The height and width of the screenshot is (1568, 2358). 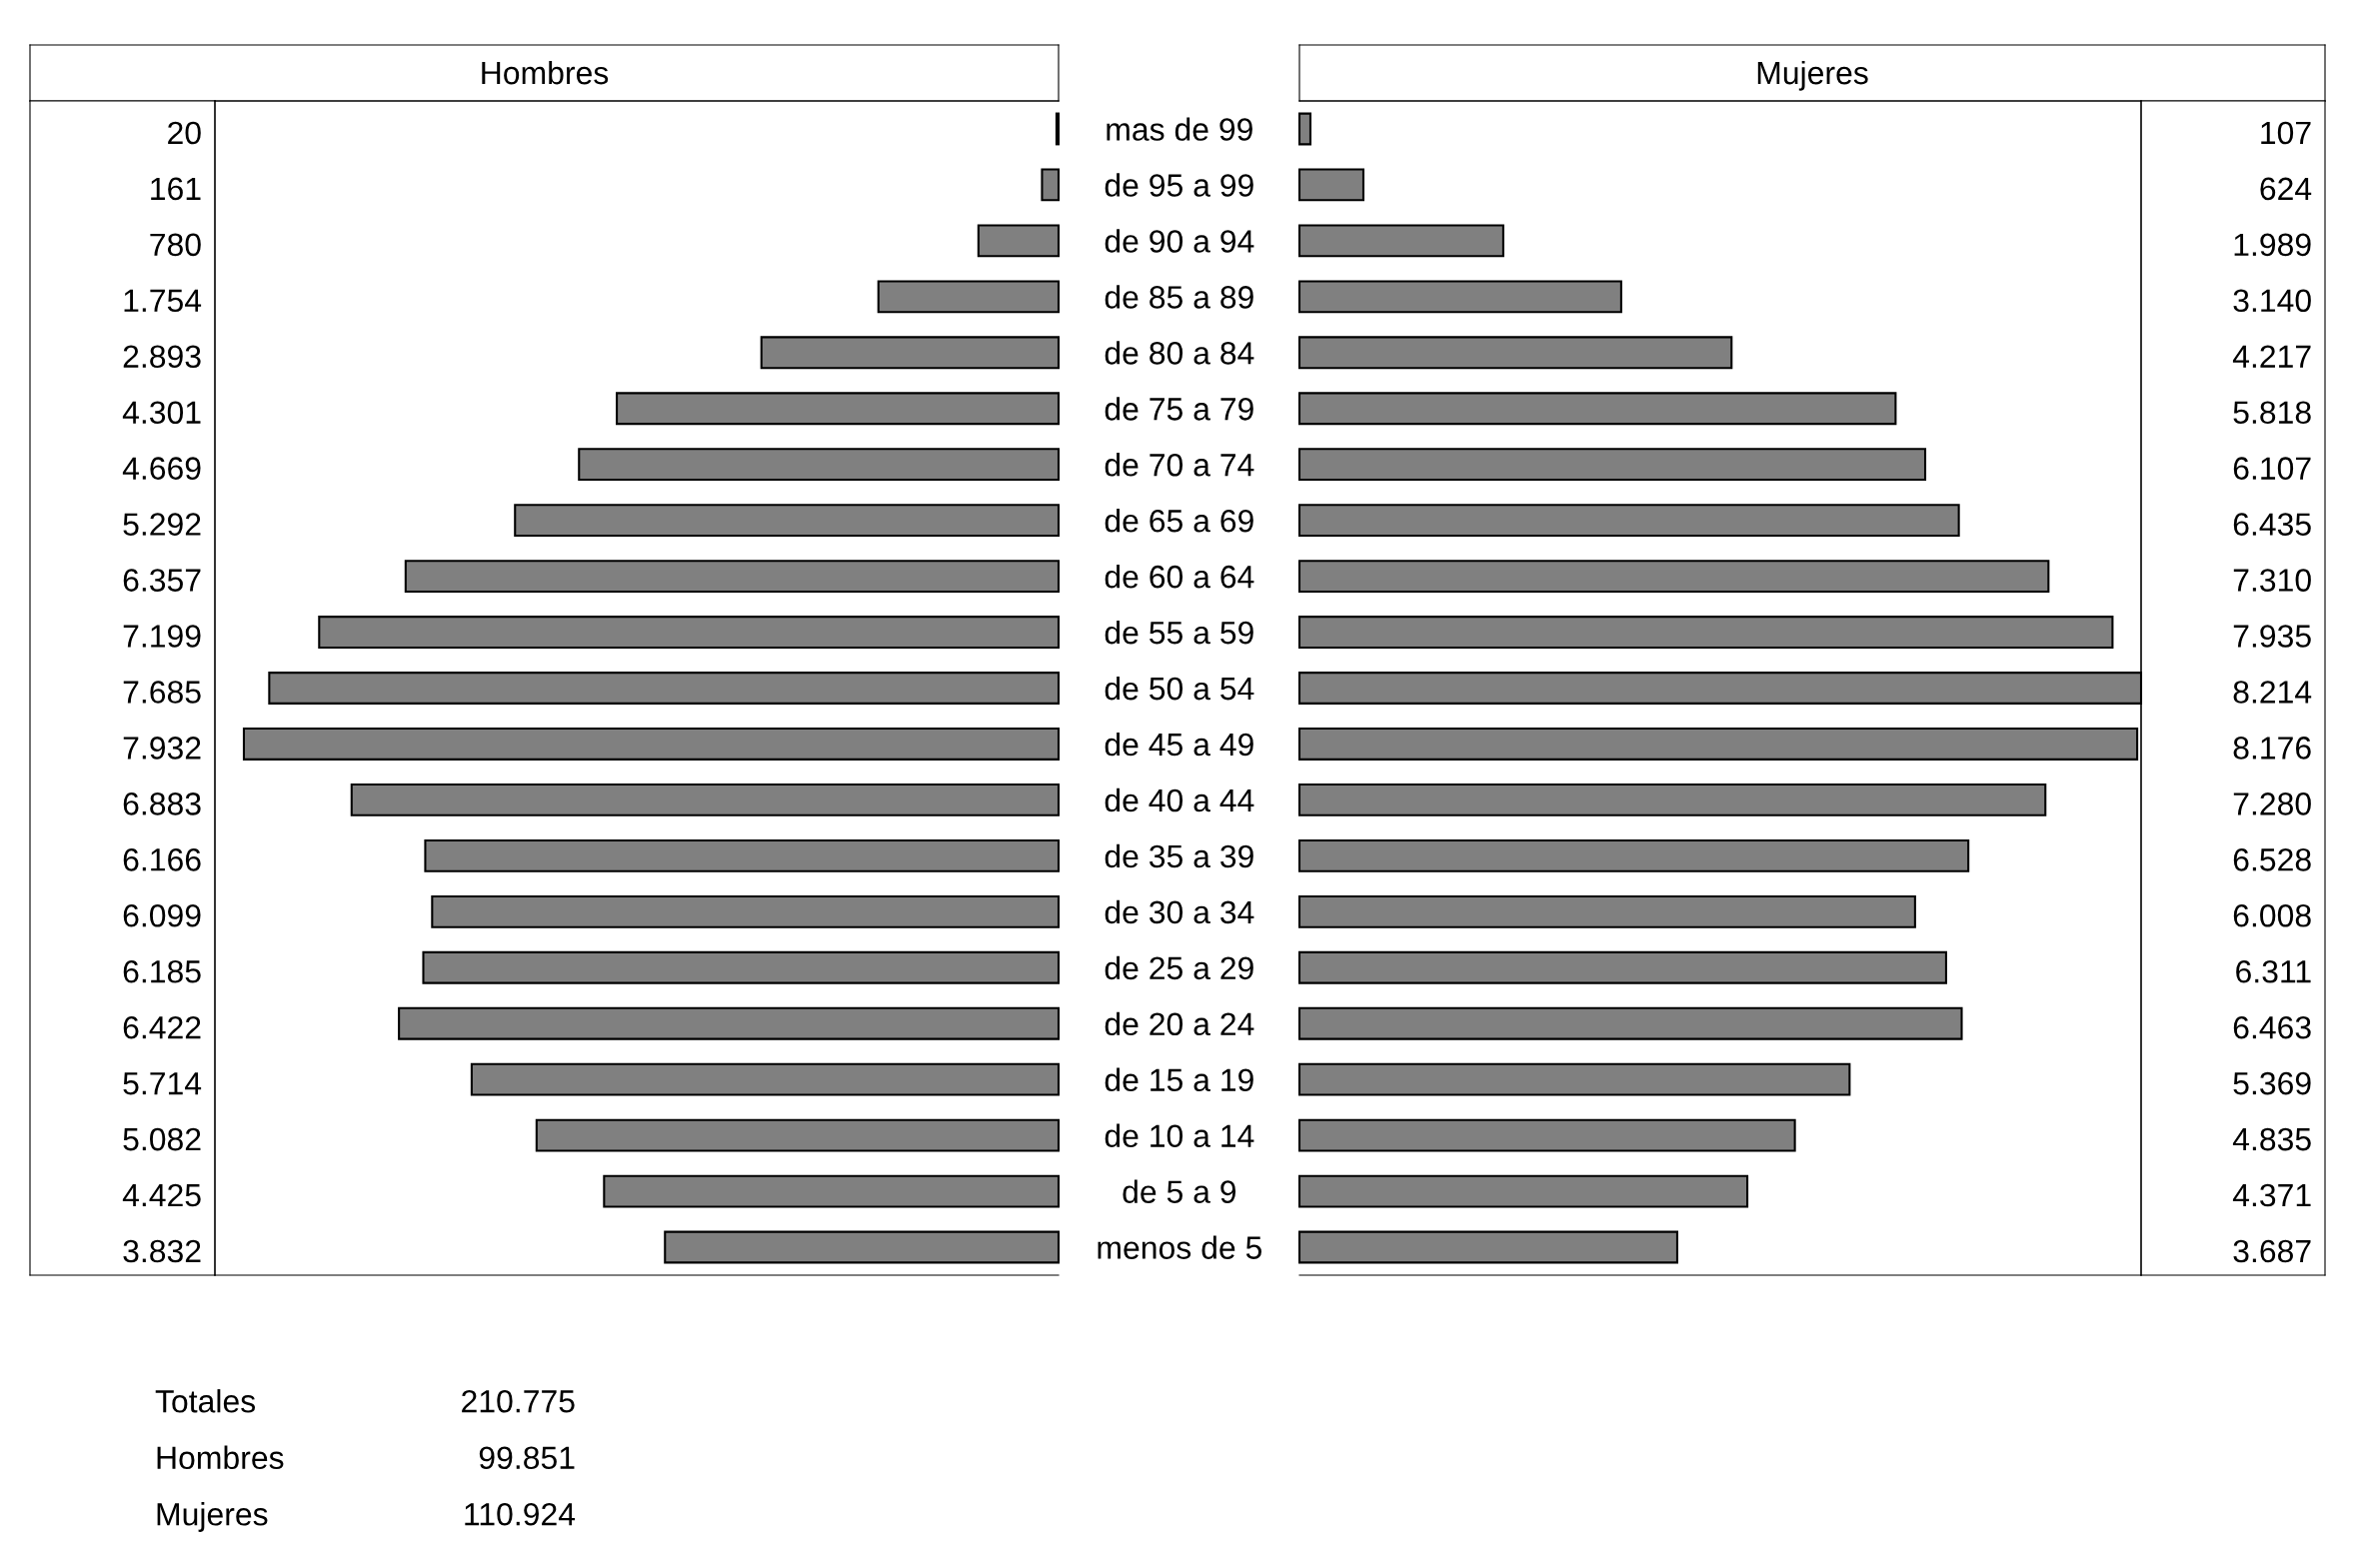 I want to click on data-label: 4.425, so click(x=161, y=1195).